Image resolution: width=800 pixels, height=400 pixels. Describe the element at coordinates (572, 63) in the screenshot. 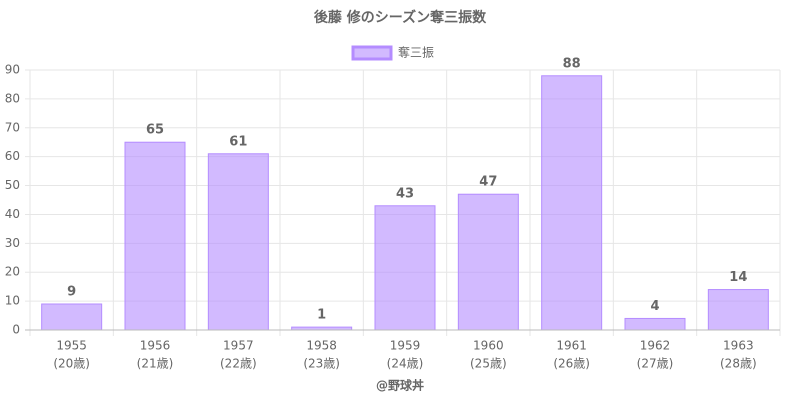

I see `value-label: 88` at that location.